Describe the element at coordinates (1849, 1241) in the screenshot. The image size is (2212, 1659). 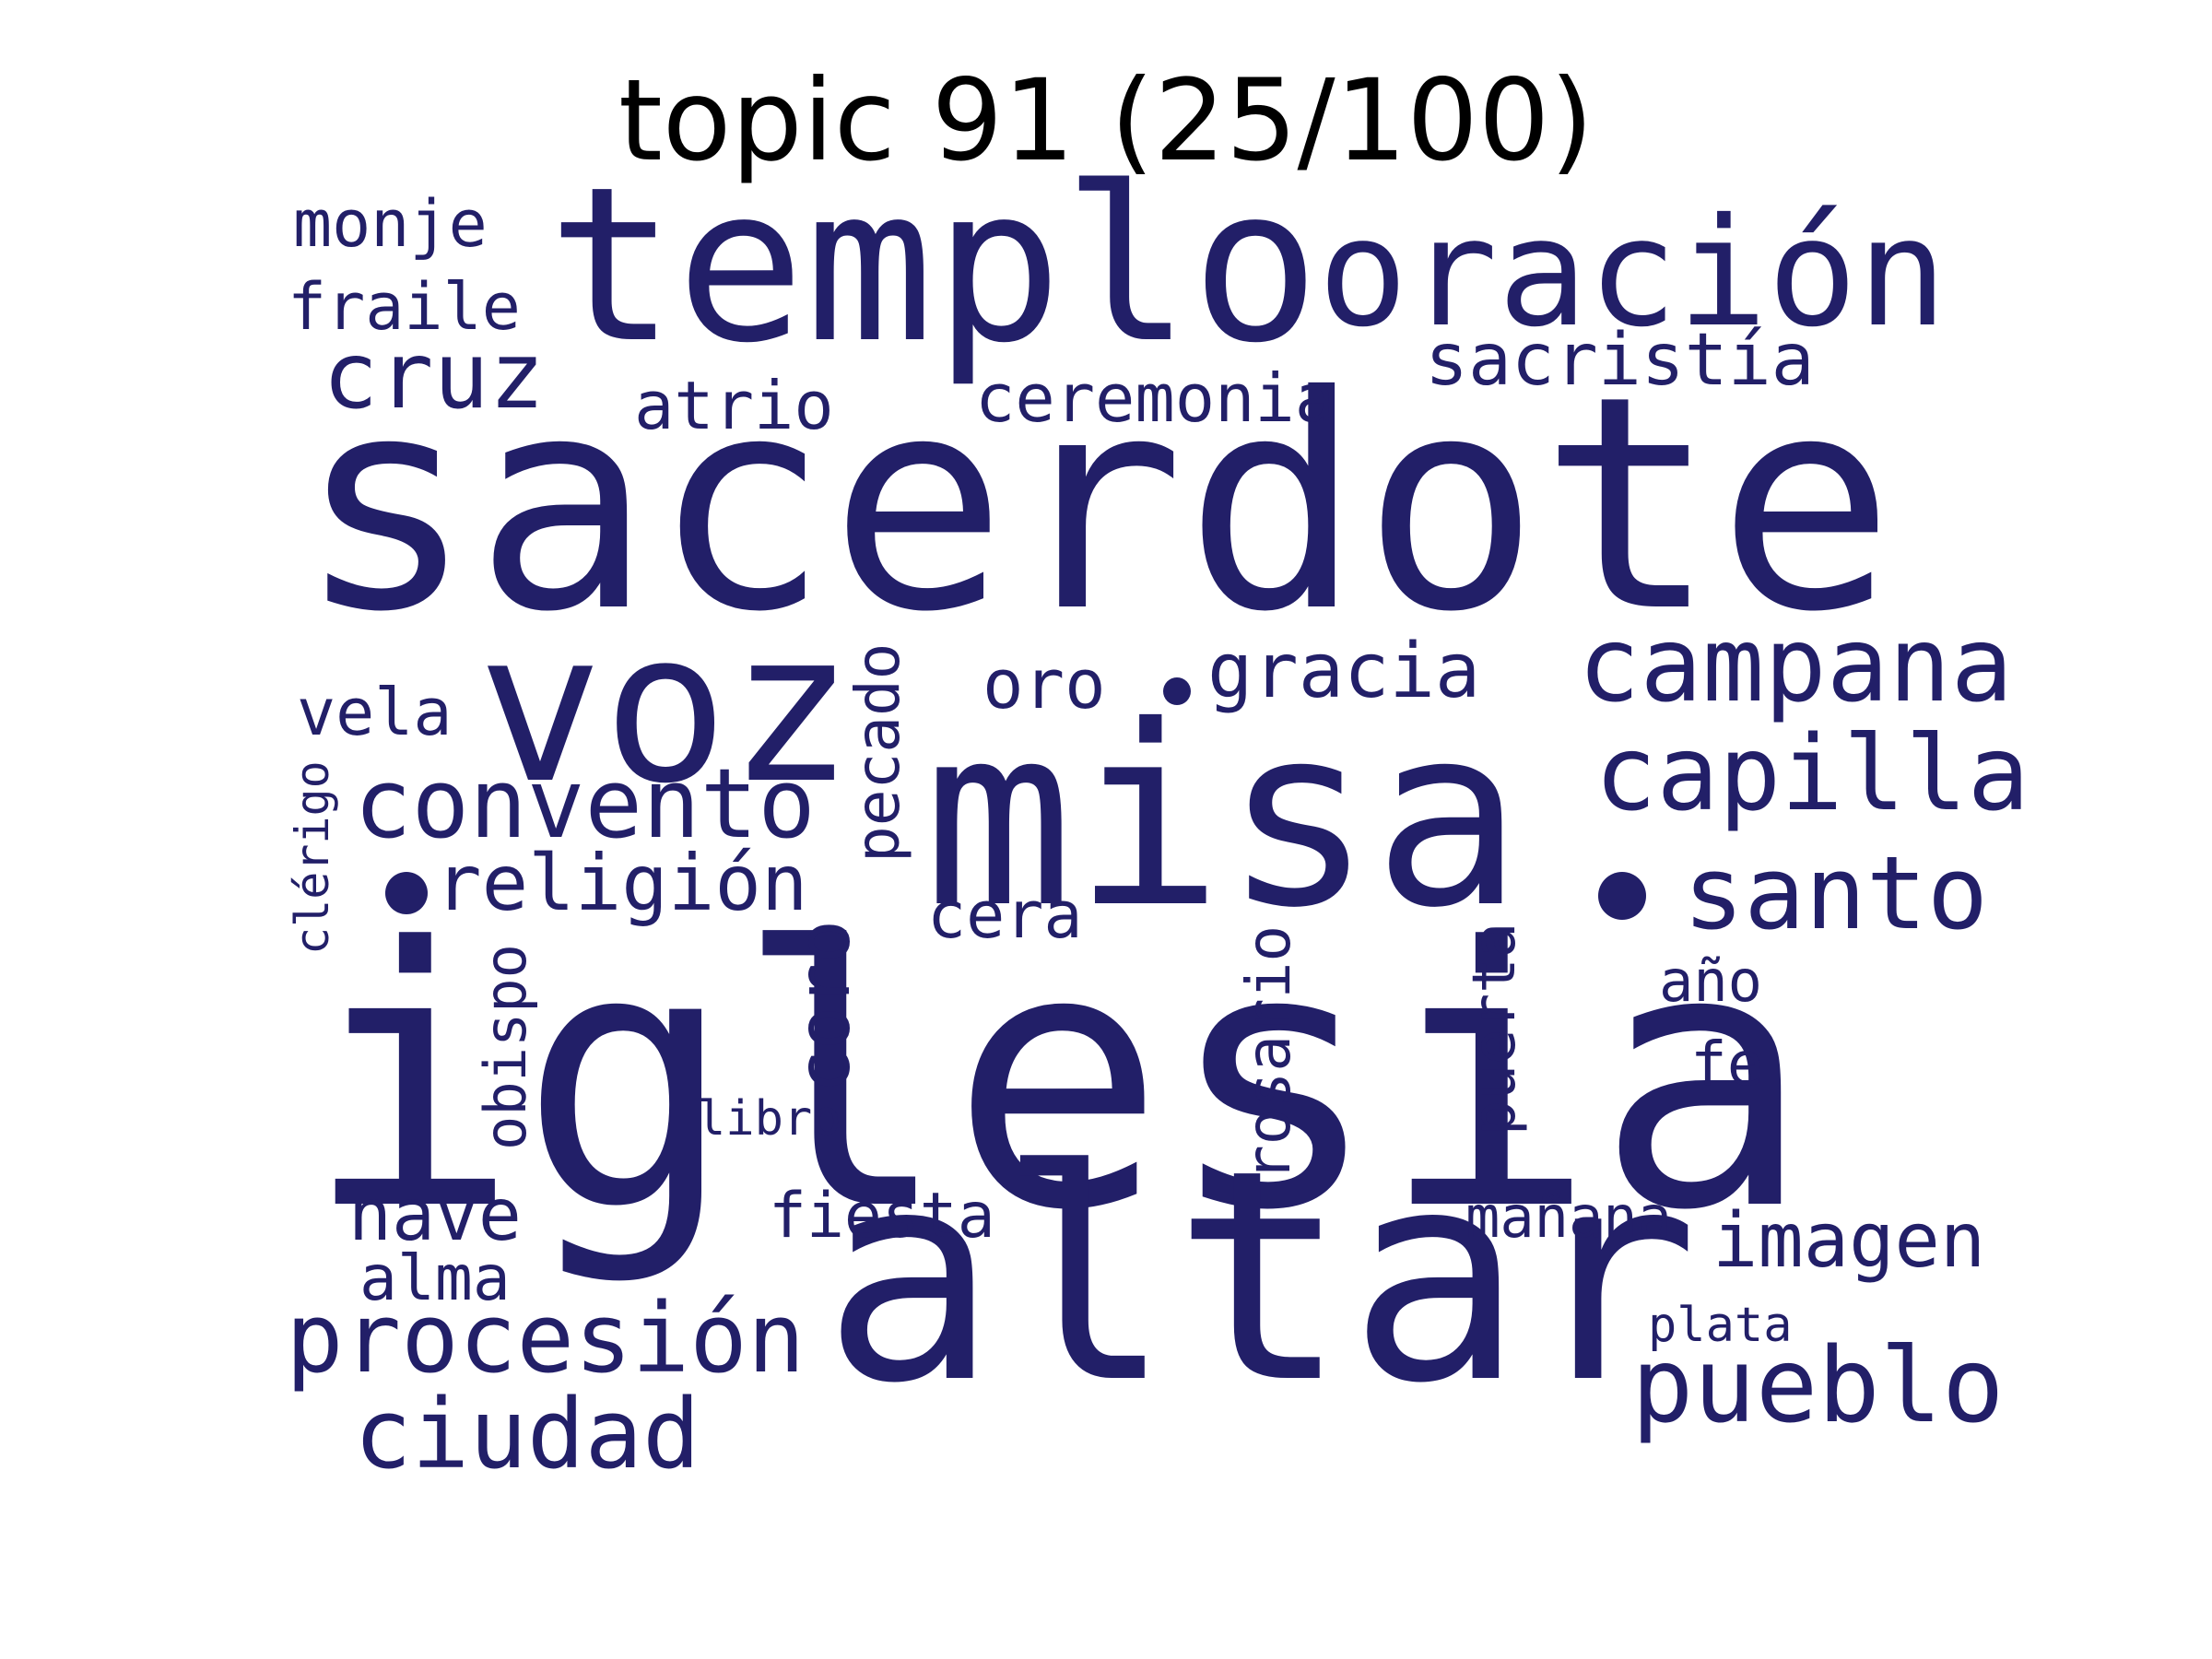
I see `word-imagen: imagen` at that location.